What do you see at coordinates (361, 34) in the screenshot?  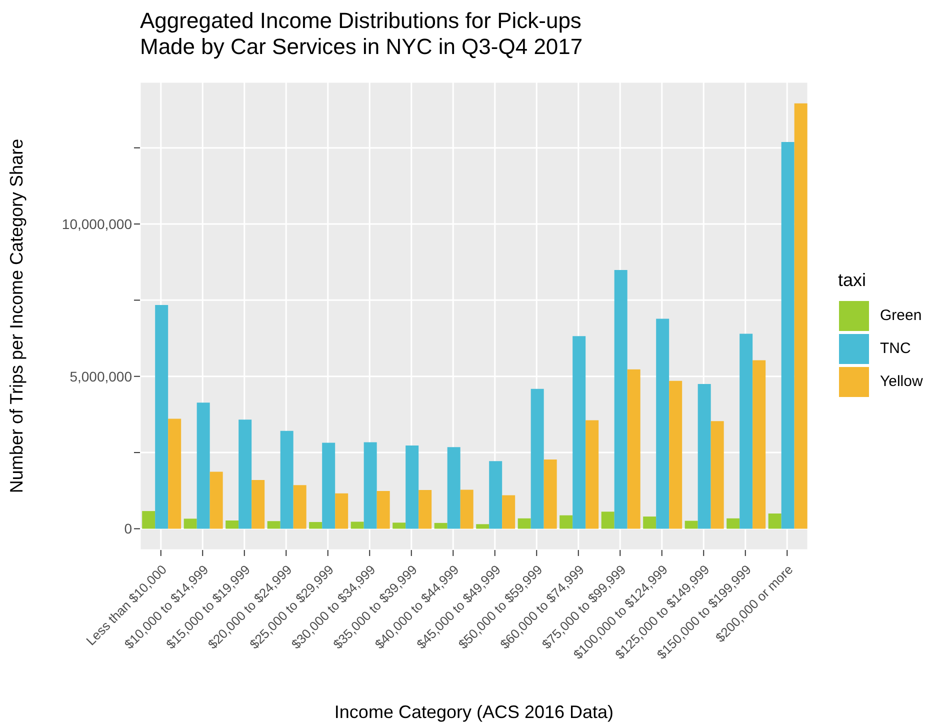 I see `chart-title: Aggregated Income Distributions for Pick-ups Made by Car Services in NYC in Q3-Q4 2017` at bounding box center [361, 34].